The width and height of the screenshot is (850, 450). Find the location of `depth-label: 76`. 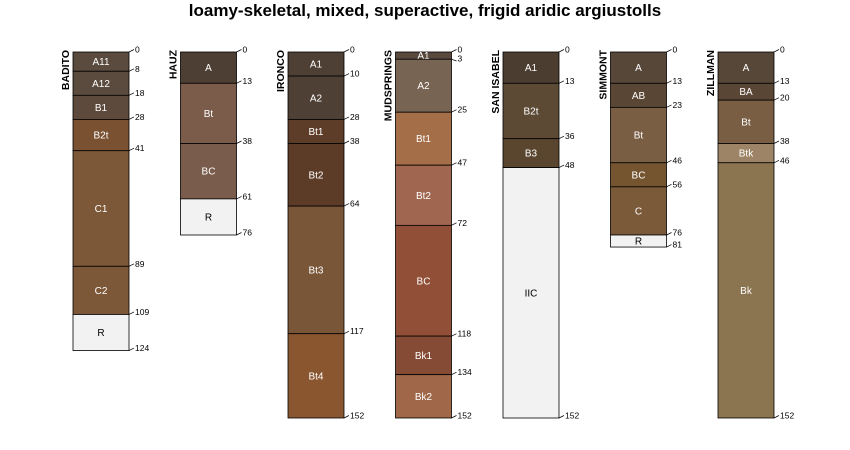

depth-label: 76 is located at coordinates (248, 233).